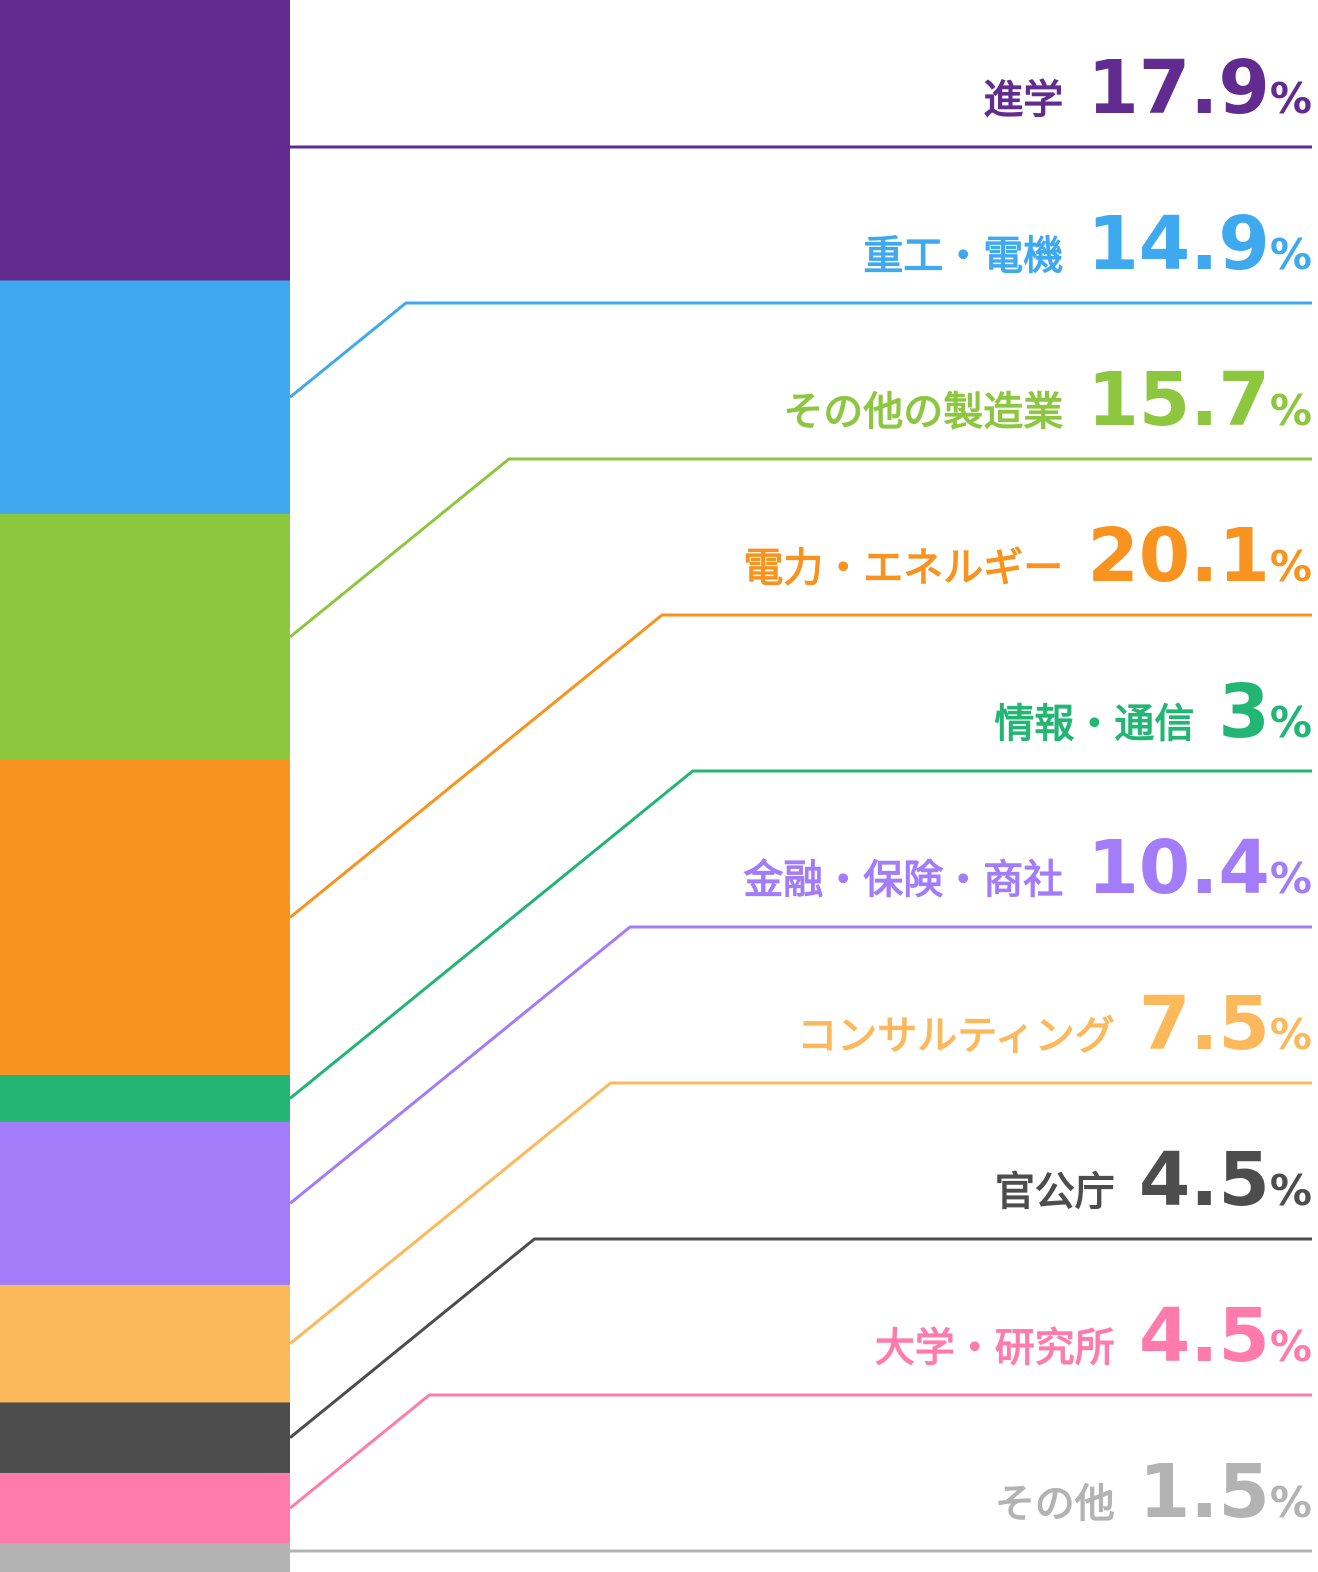  I want to click on category-label: その他, so click(1055, 1504).